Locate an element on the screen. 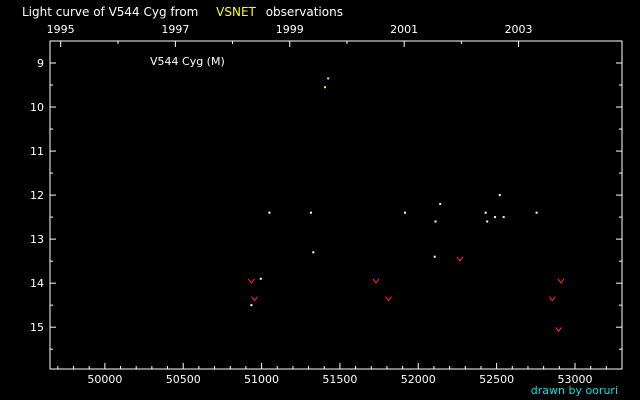  x-tick-label: 52500 is located at coordinates (496, 379).